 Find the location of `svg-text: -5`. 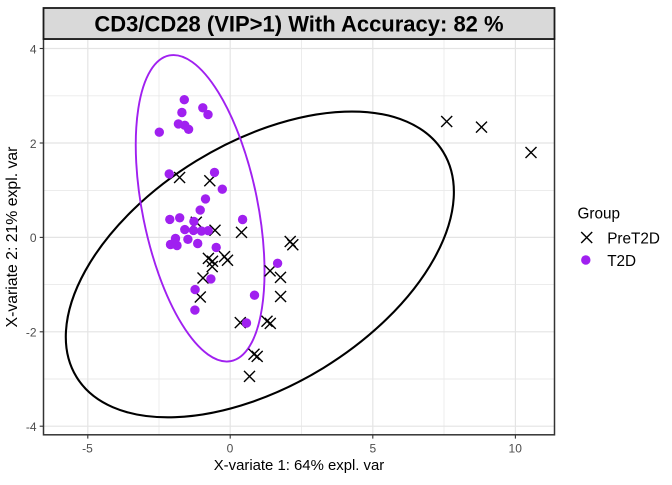

svg-text: -5 is located at coordinates (87, 448).